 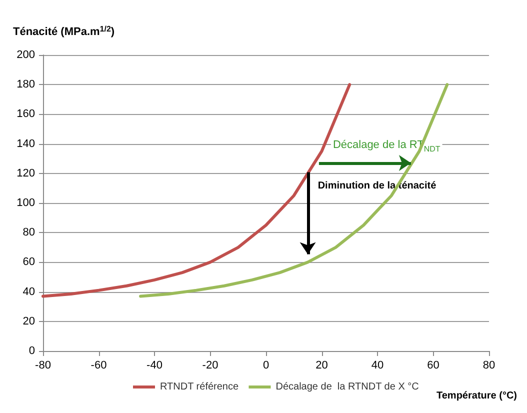 I want to click on x-tick-label: 0, so click(x=266, y=366).